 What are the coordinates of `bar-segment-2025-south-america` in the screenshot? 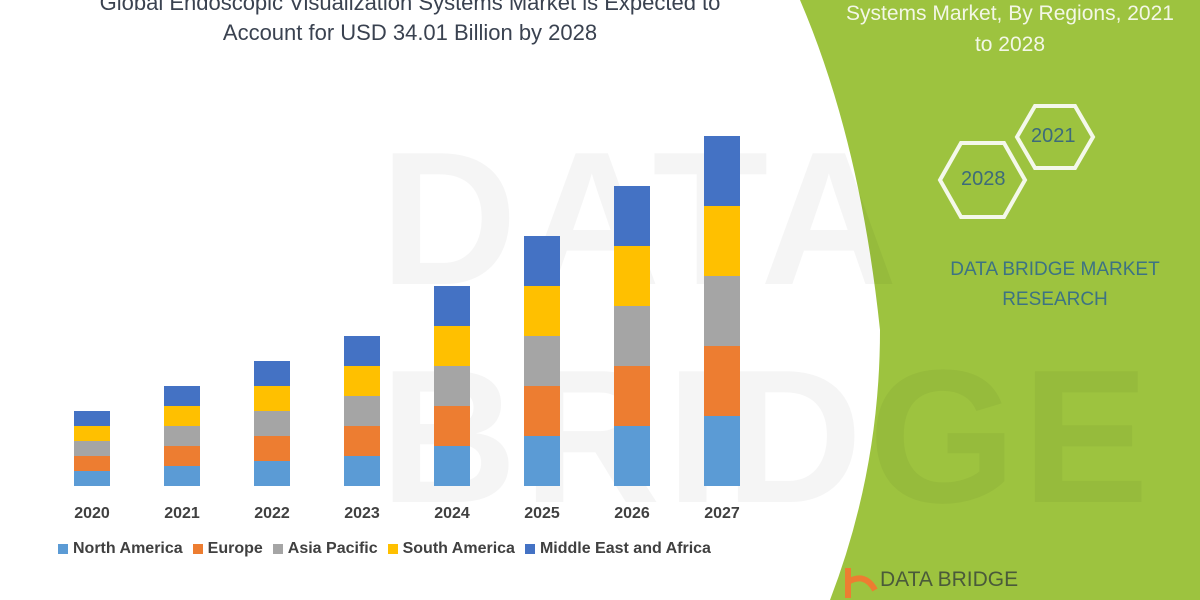 It's located at (542, 311).